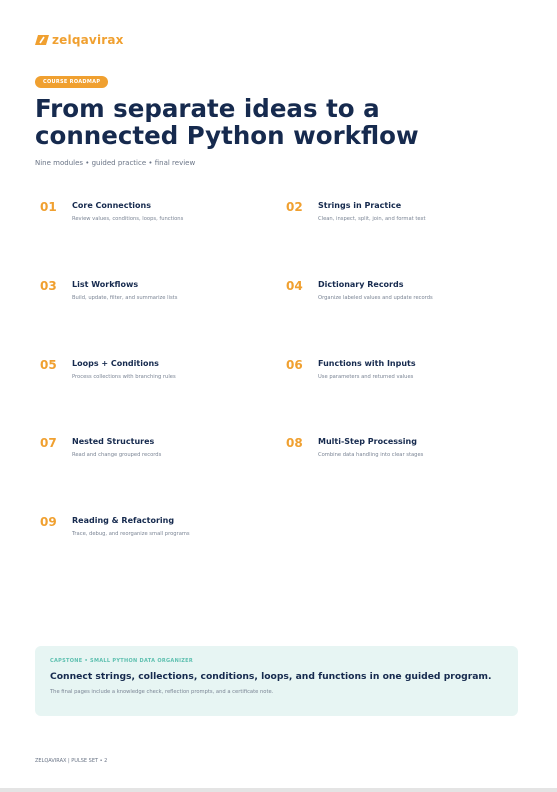  I want to click on module-description: Use parameters and returned values, so click(366, 376).